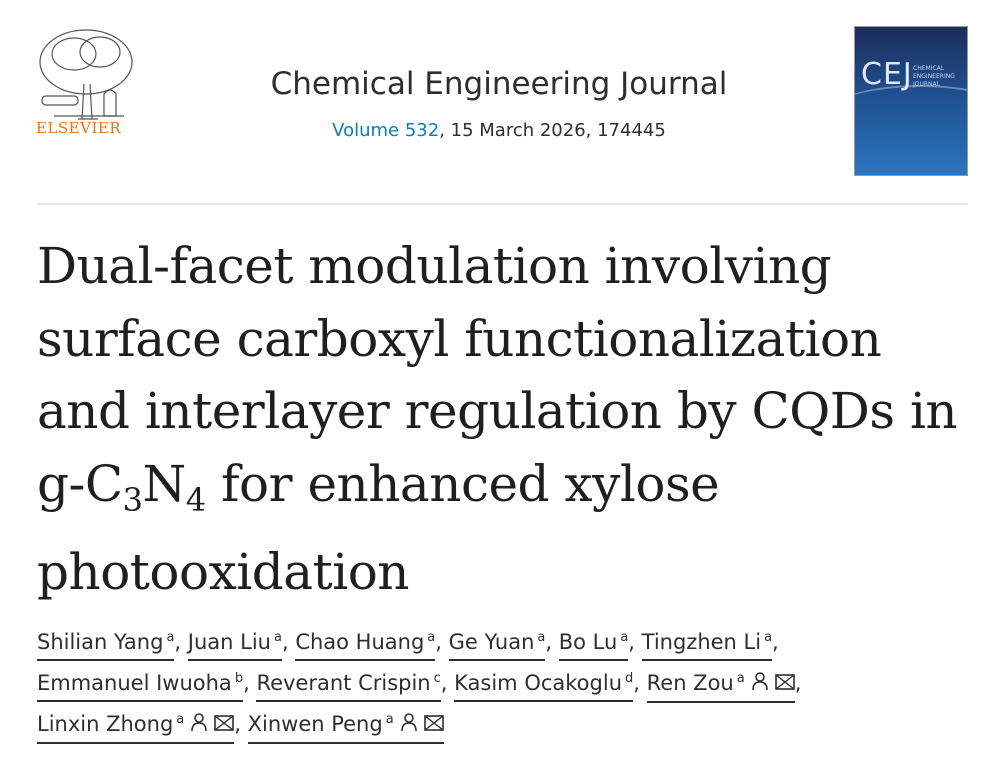 The height and width of the screenshot is (765, 998). Describe the element at coordinates (386, 130) in the screenshot. I see `volume-link: Volume 532` at that location.